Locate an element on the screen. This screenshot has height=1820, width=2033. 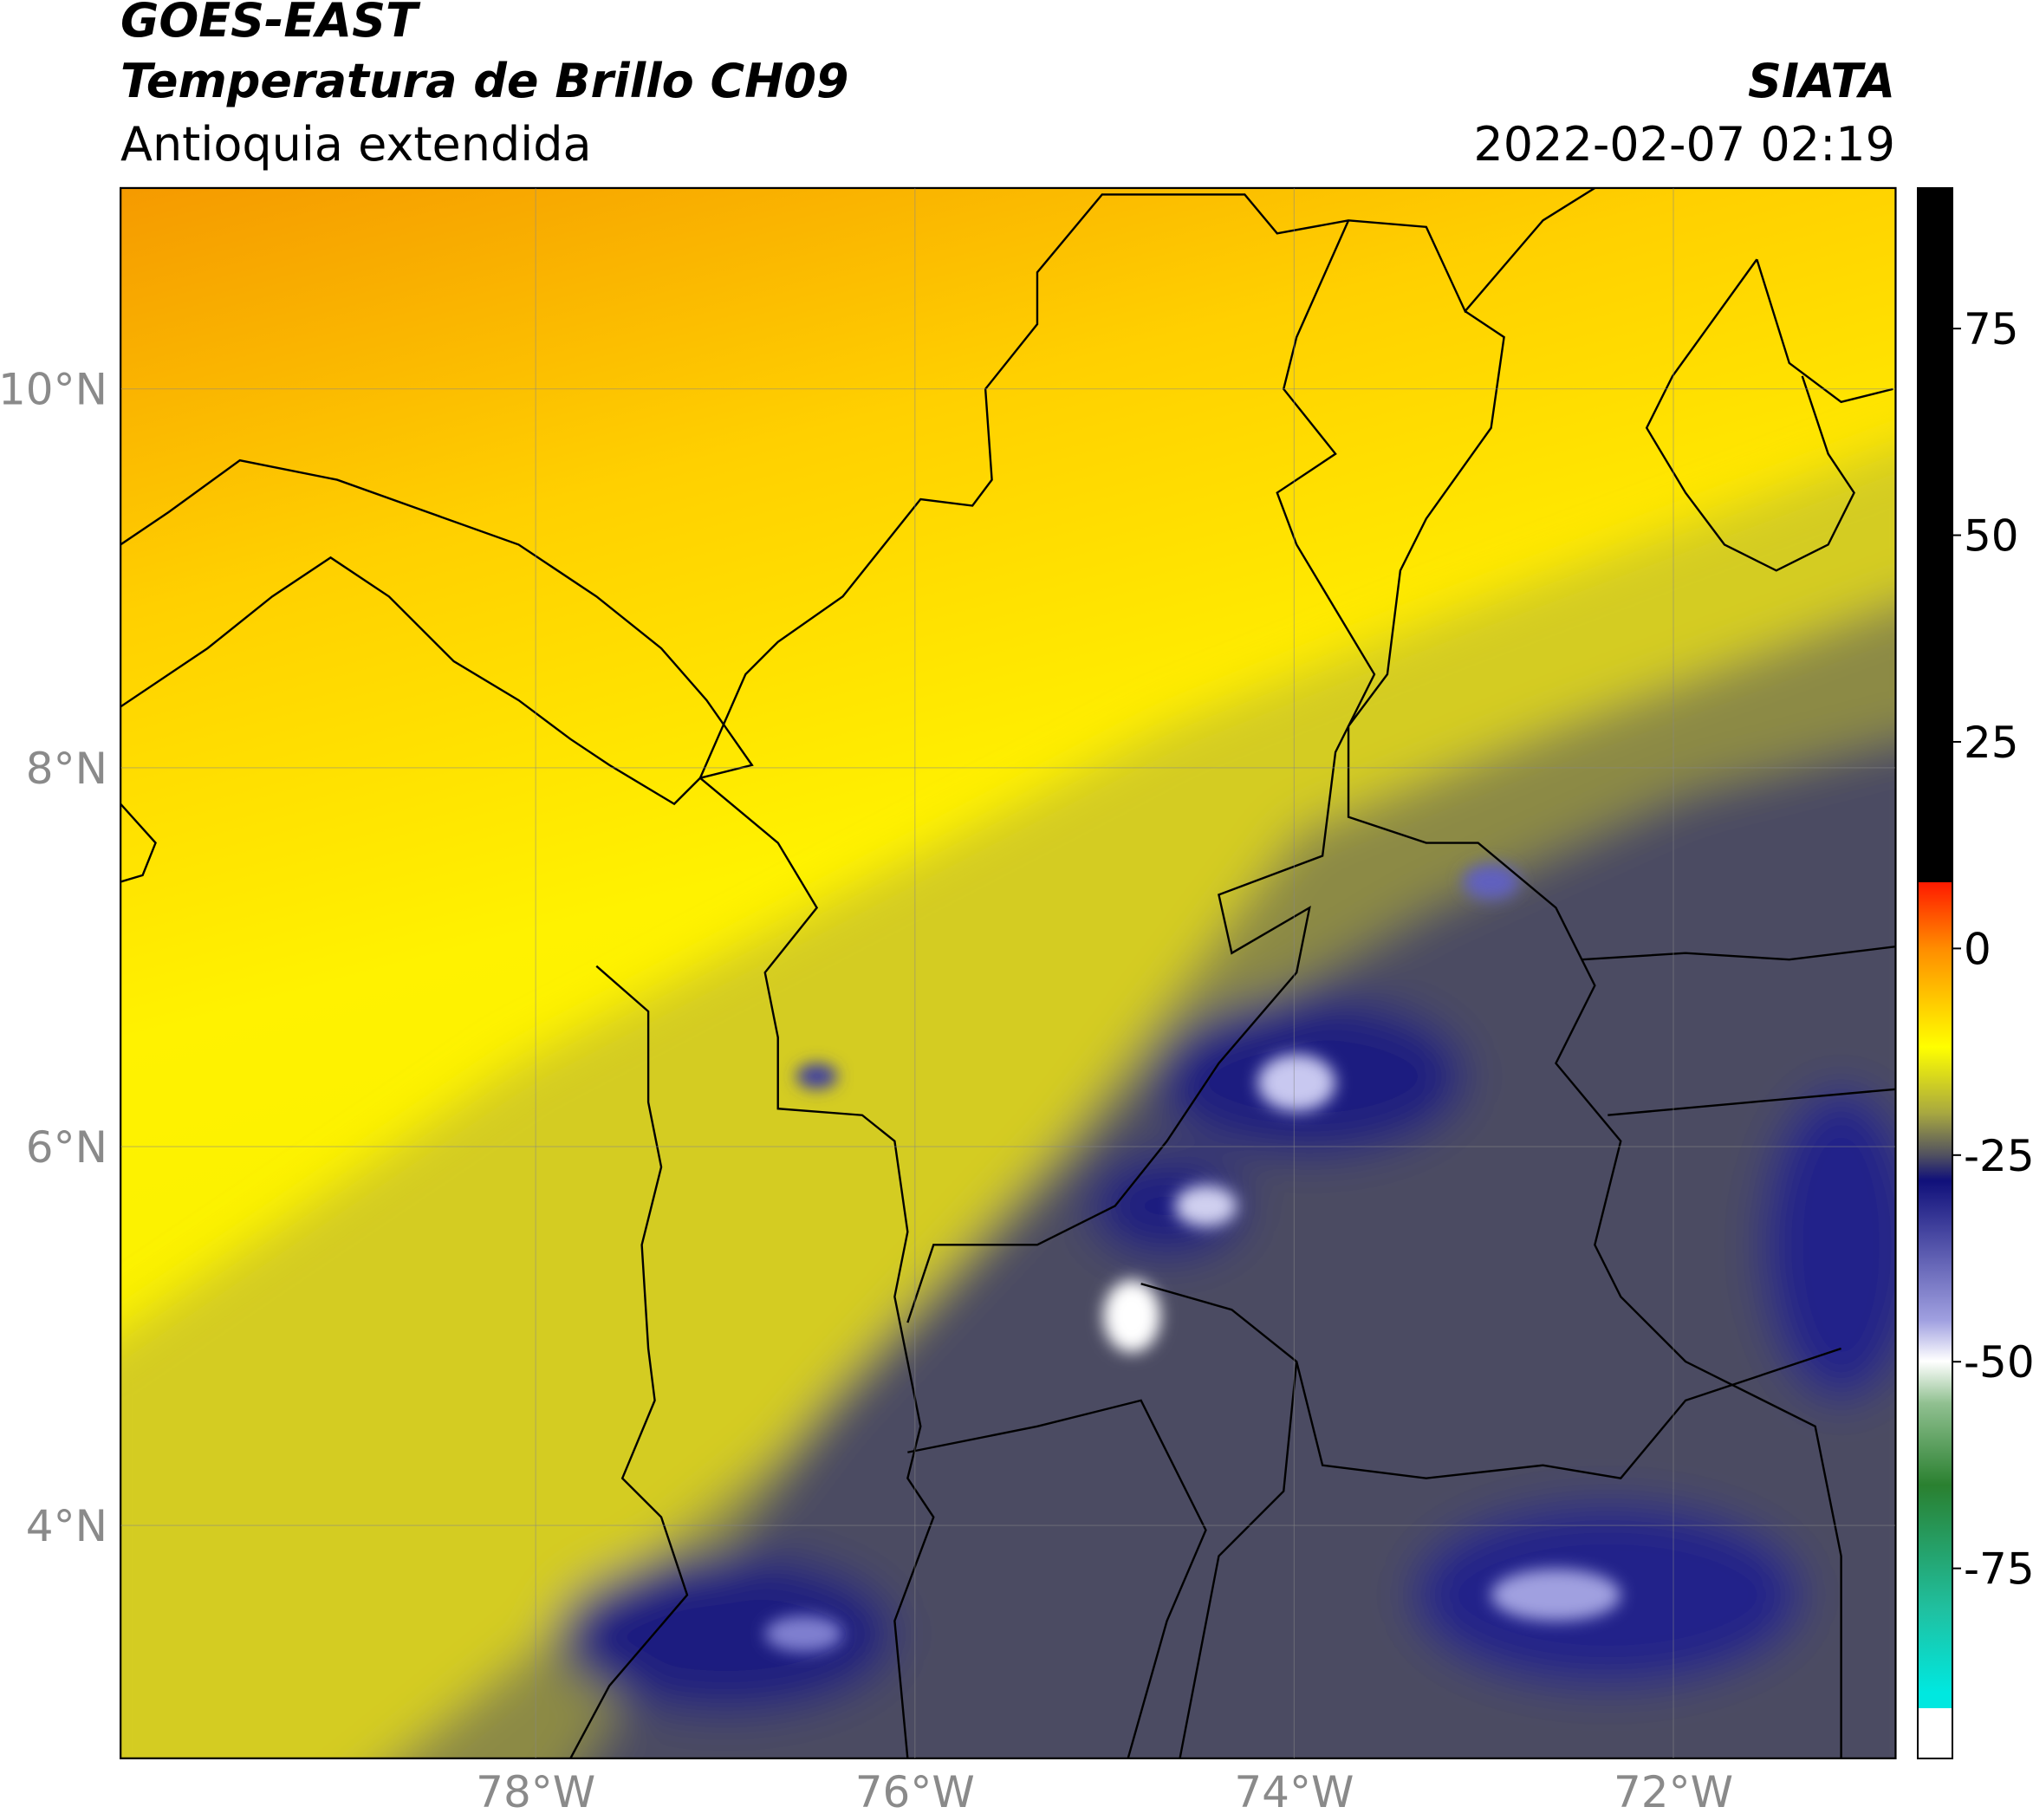
colorbar-tick-label: 50 is located at coordinates (1991, 536).